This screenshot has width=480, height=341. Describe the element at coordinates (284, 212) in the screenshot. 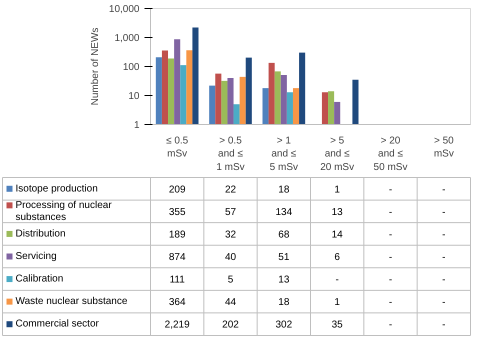

I see `data-label: 134` at that location.